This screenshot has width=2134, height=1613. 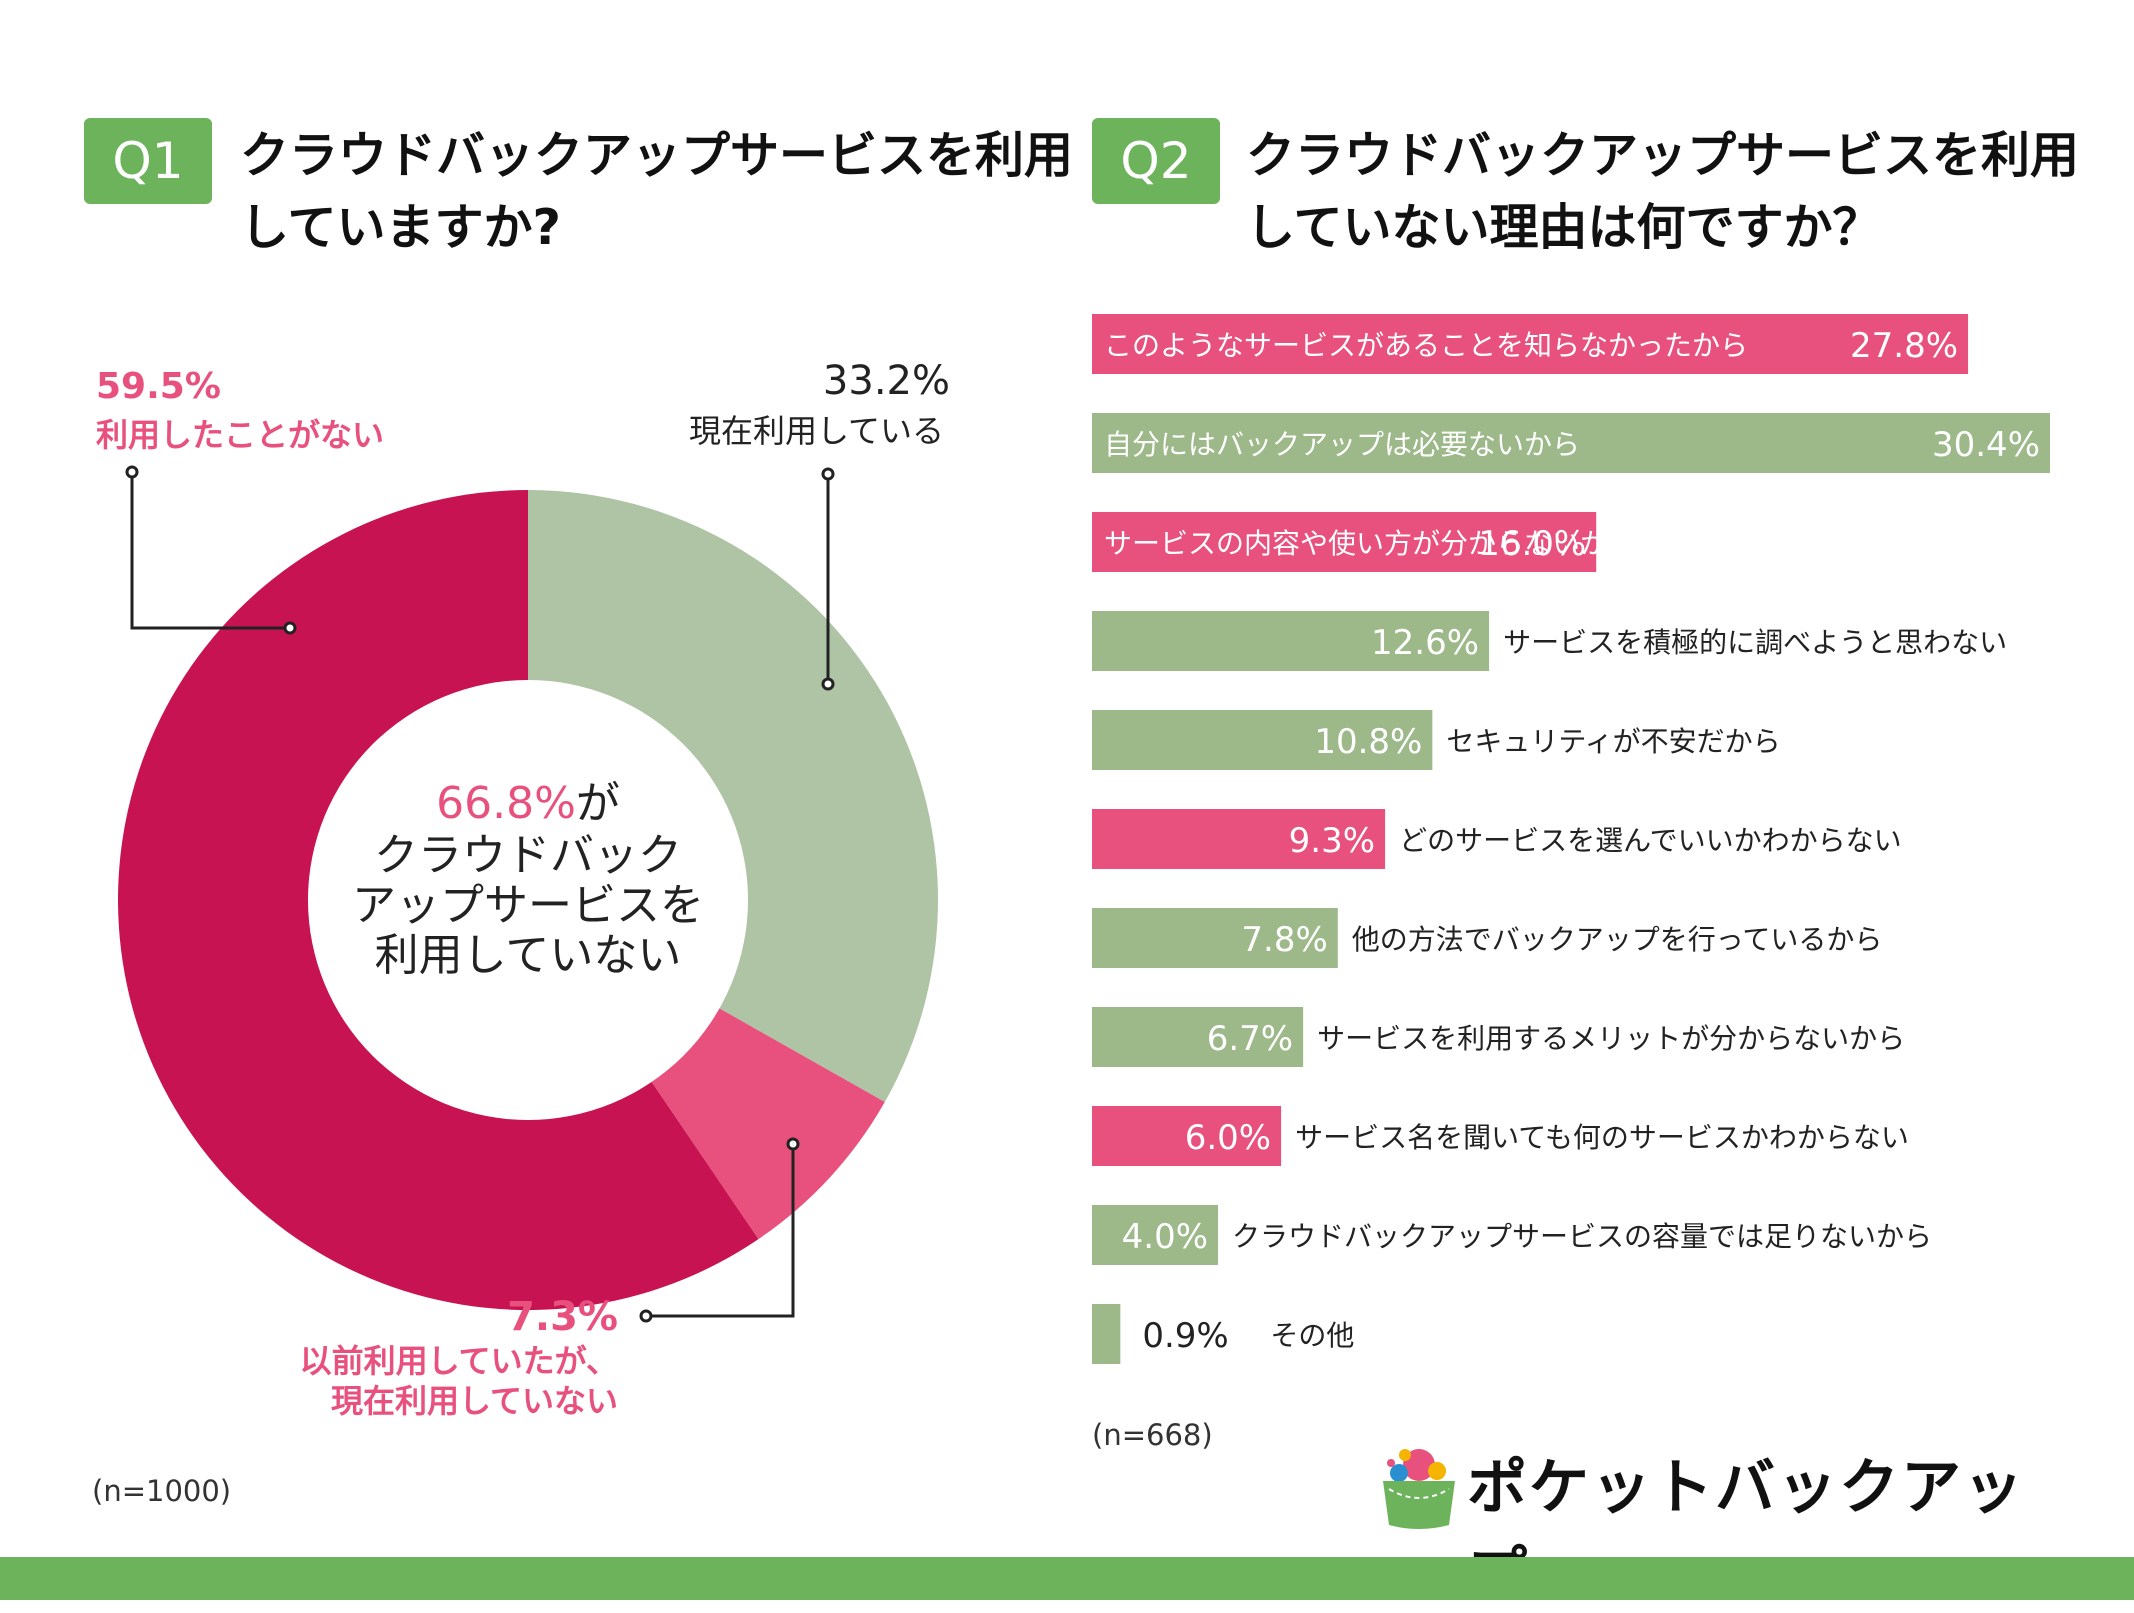 What do you see at coordinates (1342, 444) in the screenshot?
I see `bar-category-label-2: 自分にはバックアップは必要ないから` at bounding box center [1342, 444].